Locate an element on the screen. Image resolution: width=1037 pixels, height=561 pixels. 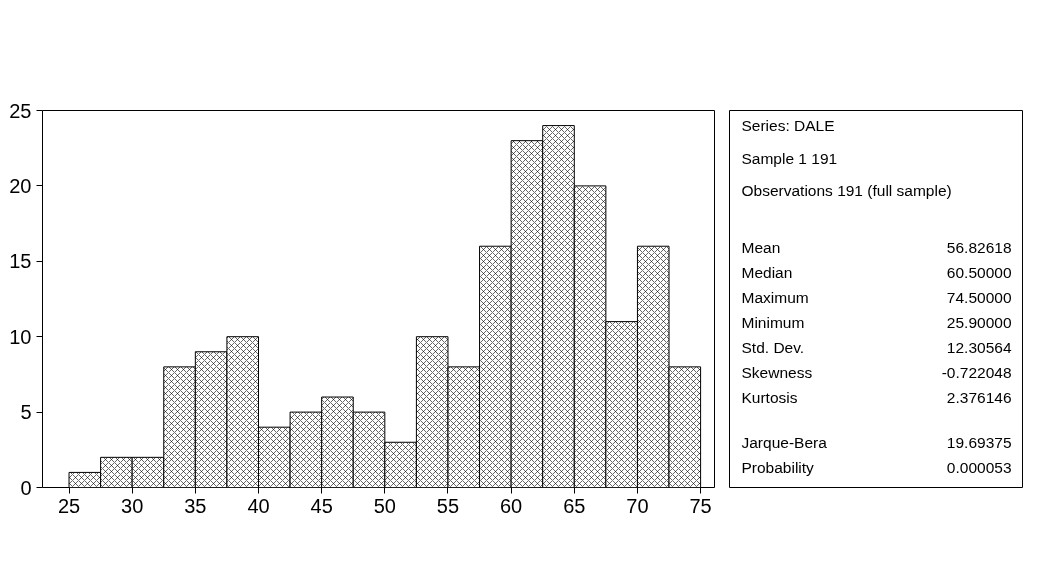
text: -0.722048 is located at coordinates (976, 372).